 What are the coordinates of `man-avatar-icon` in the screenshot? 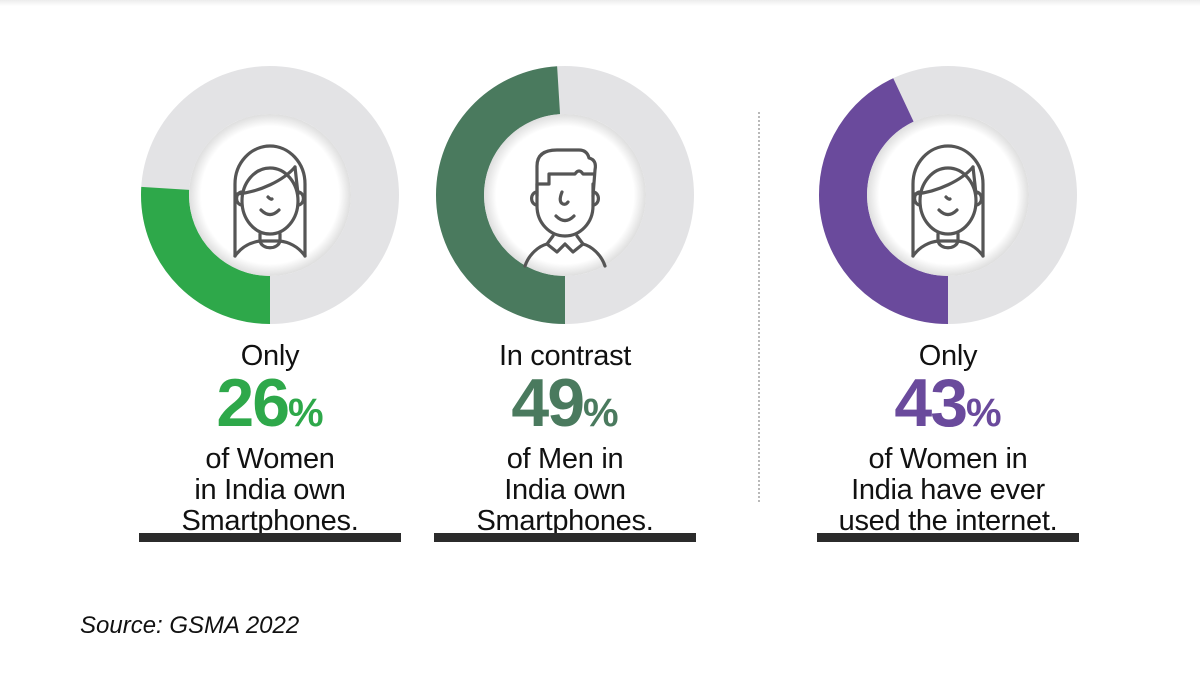 It's located at (565, 208).